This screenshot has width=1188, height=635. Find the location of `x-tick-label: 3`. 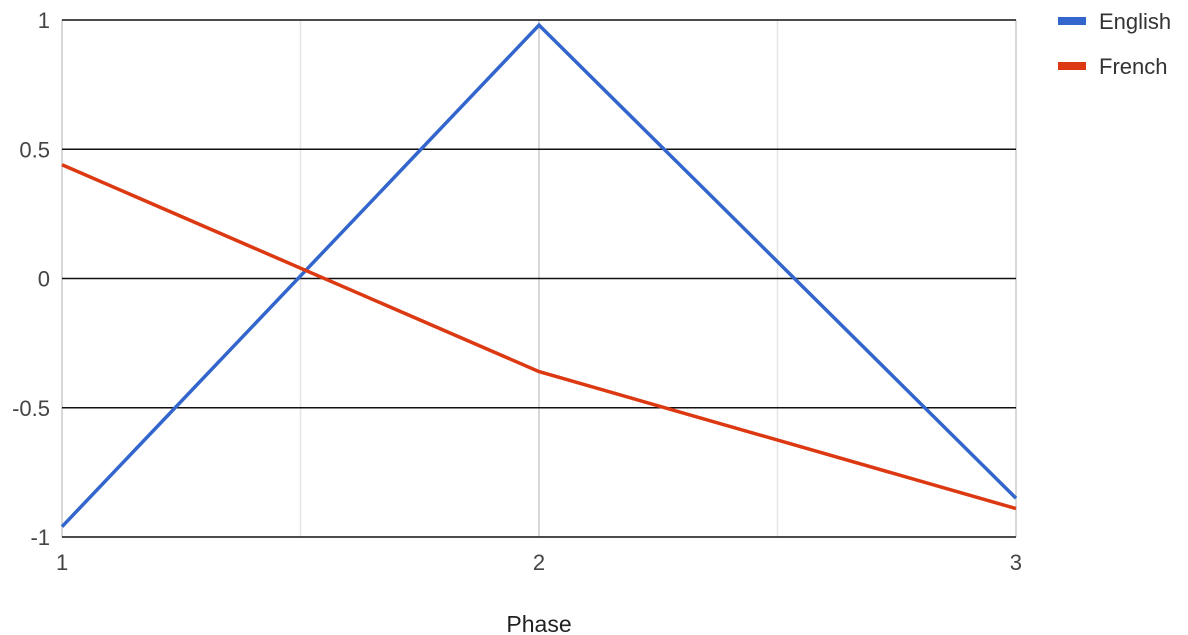

x-tick-label: 3 is located at coordinates (1016, 562).